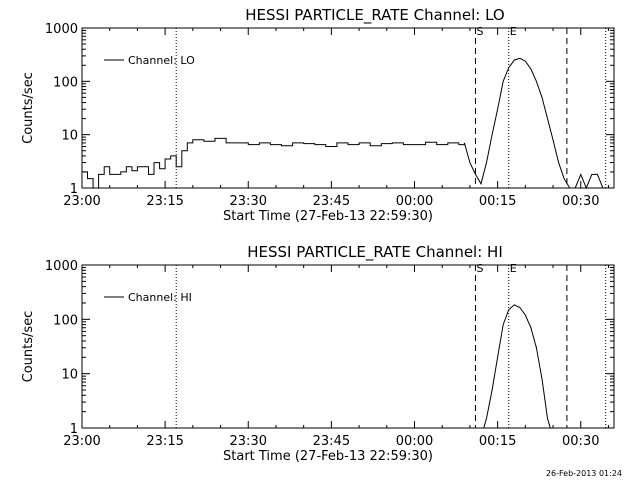 This screenshot has height=480, width=640. I want to click on hi-marker-label-e: E, so click(513, 268).